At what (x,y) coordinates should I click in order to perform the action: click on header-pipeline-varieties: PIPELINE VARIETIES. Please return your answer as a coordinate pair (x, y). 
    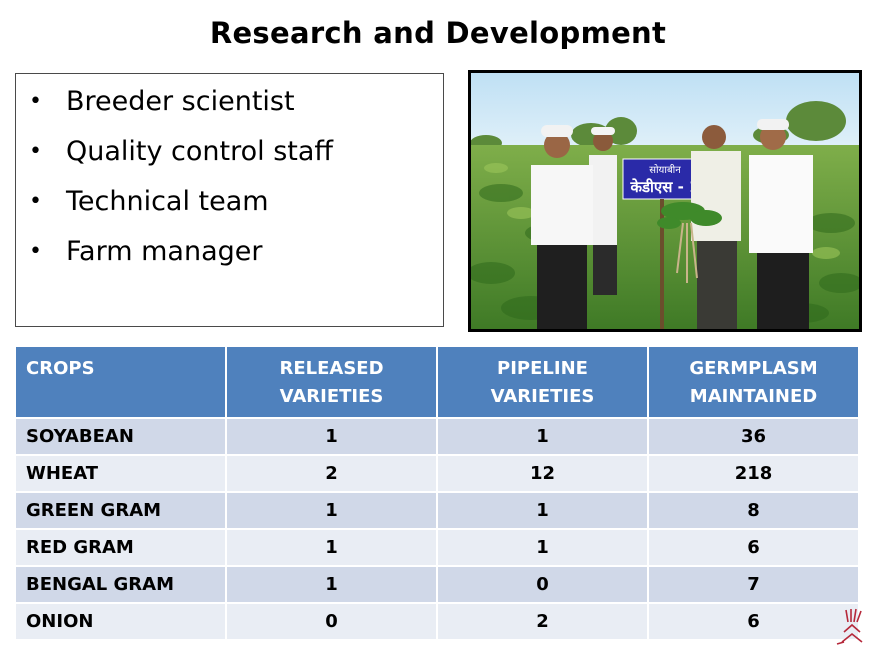
    Looking at the image, I should click on (542, 382).